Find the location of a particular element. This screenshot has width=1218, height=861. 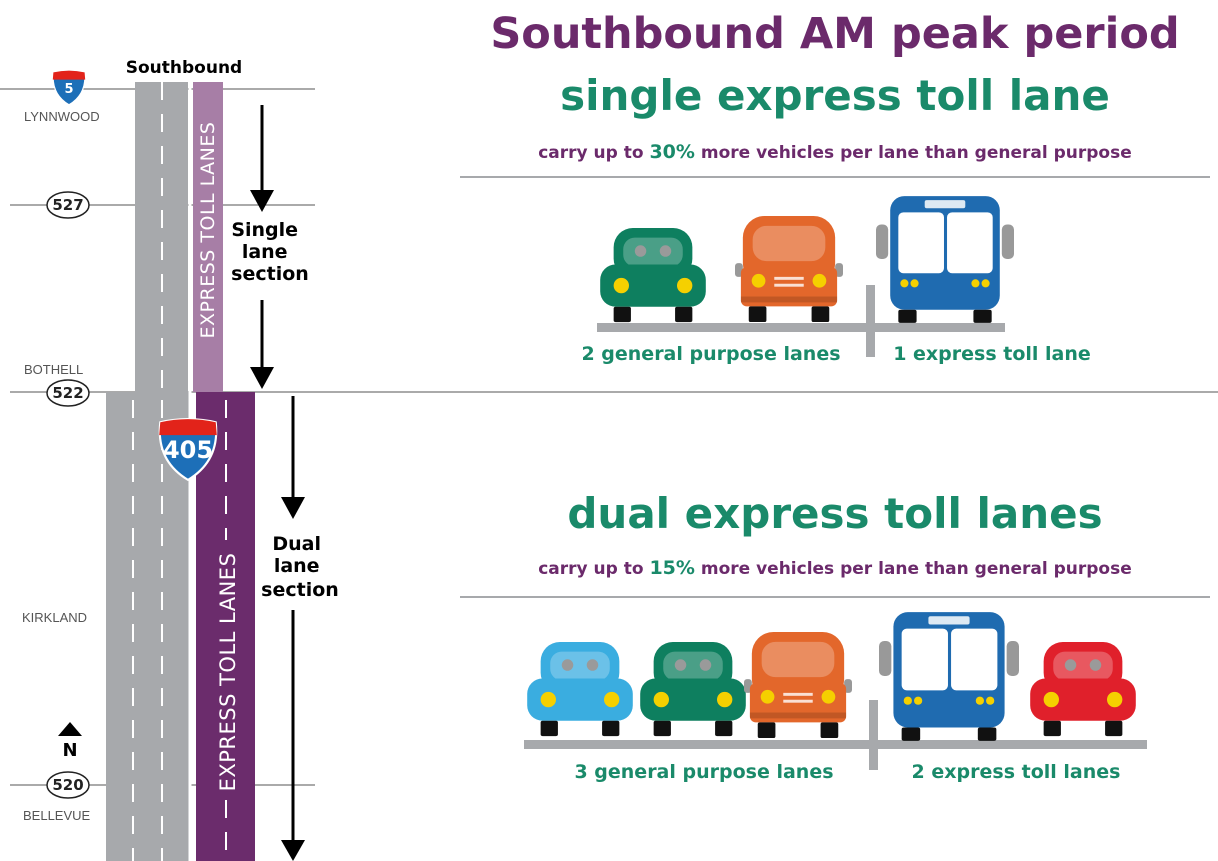

title: Southbound AM peak period is located at coordinates (834, 34).